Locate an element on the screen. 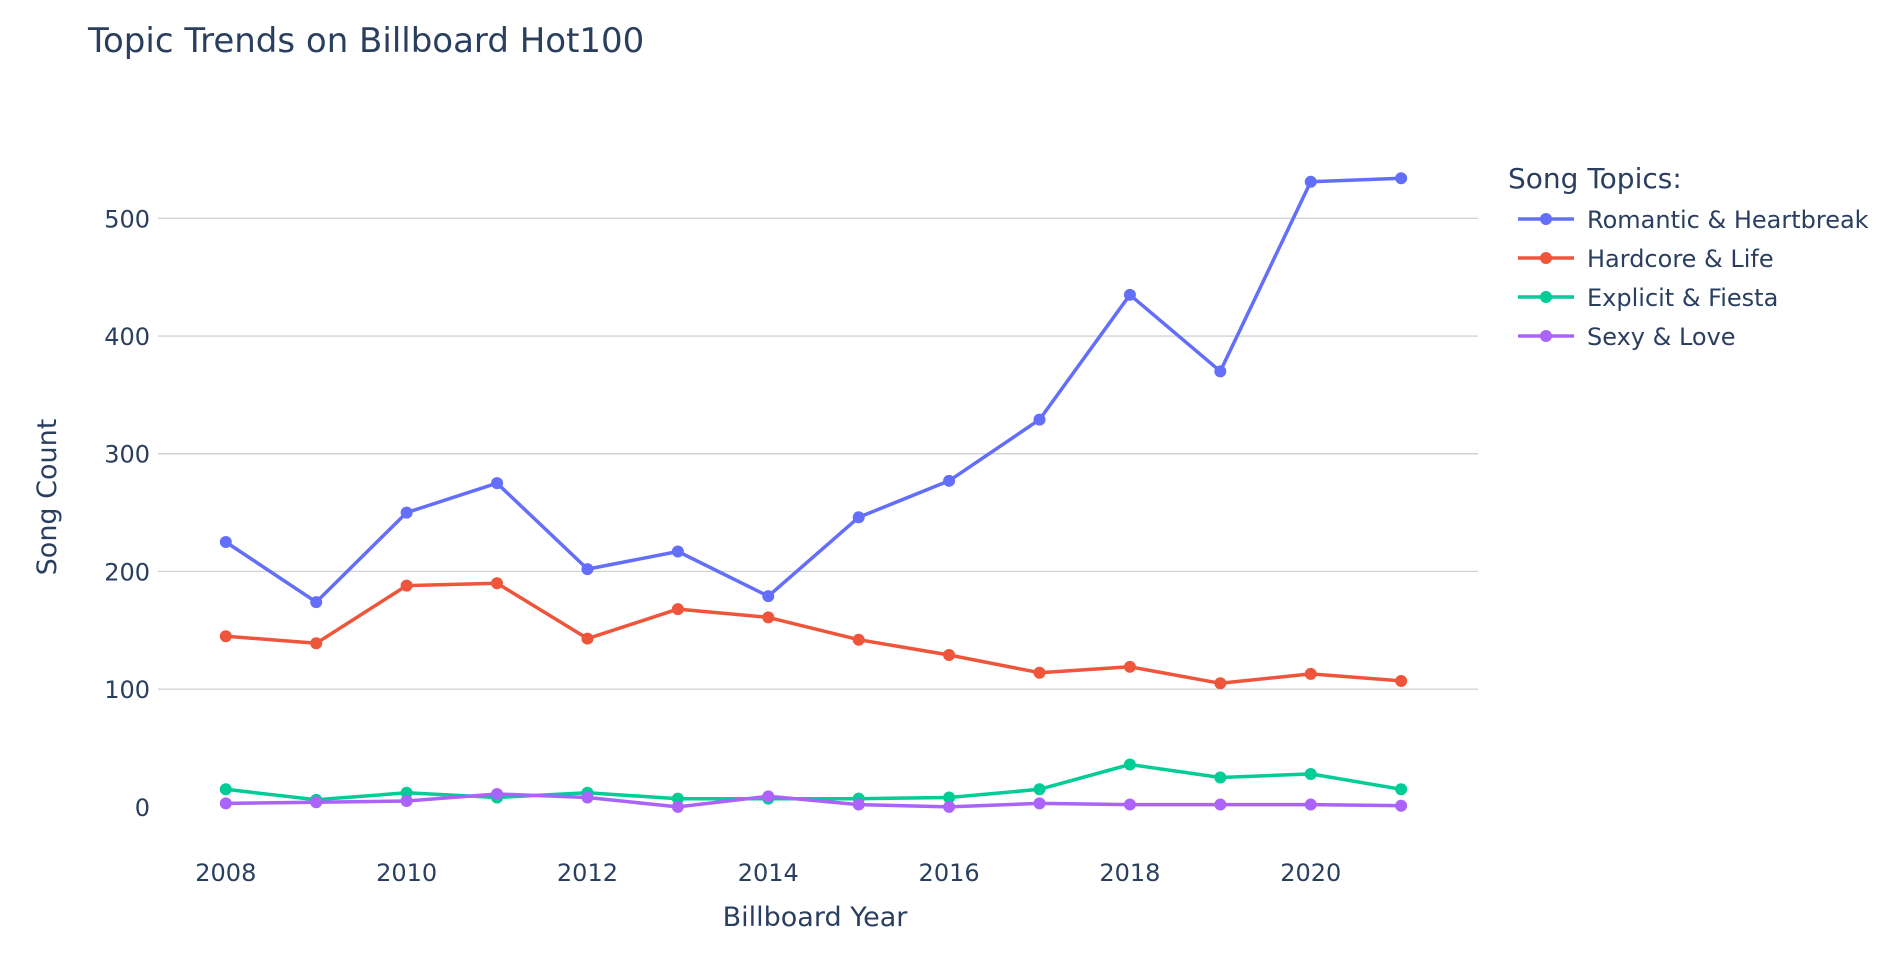 Image resolution: width=1886 pixels, height=953 pixels. data-point-0-2013 is located at coordinates (677, 551).